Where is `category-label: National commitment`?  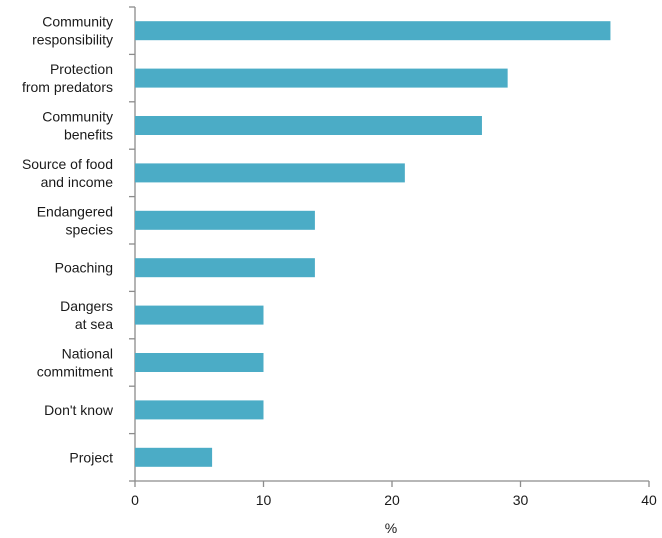
category-label: National commitment is located at coordinates (75, 363).